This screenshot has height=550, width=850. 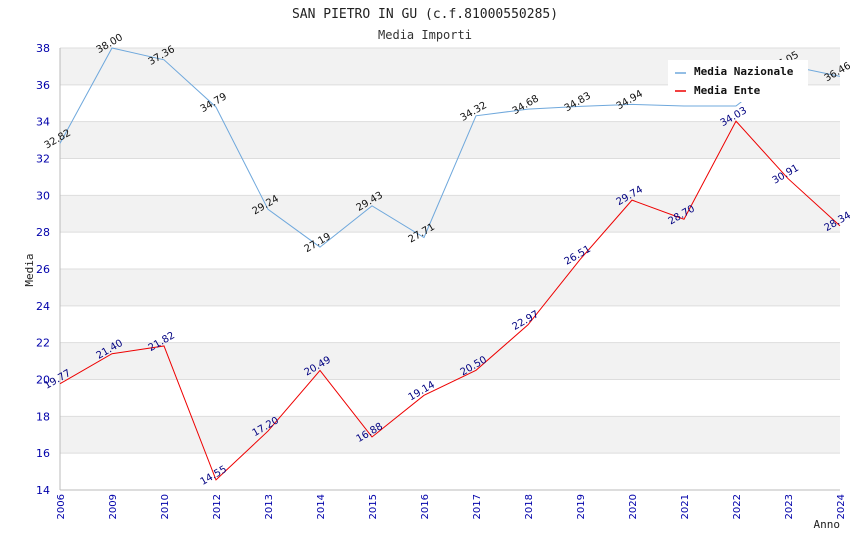 I want to click on y-tick-label: 34, so click(x=43, y=122).